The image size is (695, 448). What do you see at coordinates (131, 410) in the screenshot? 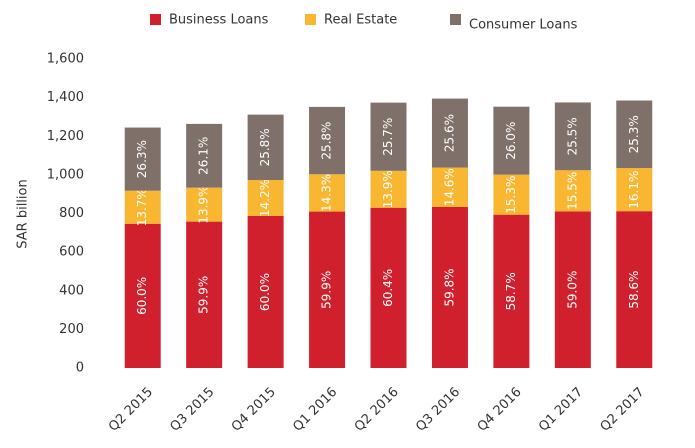
I see `x-tick-label: Q2 2015` at bounding box center [131, 410].